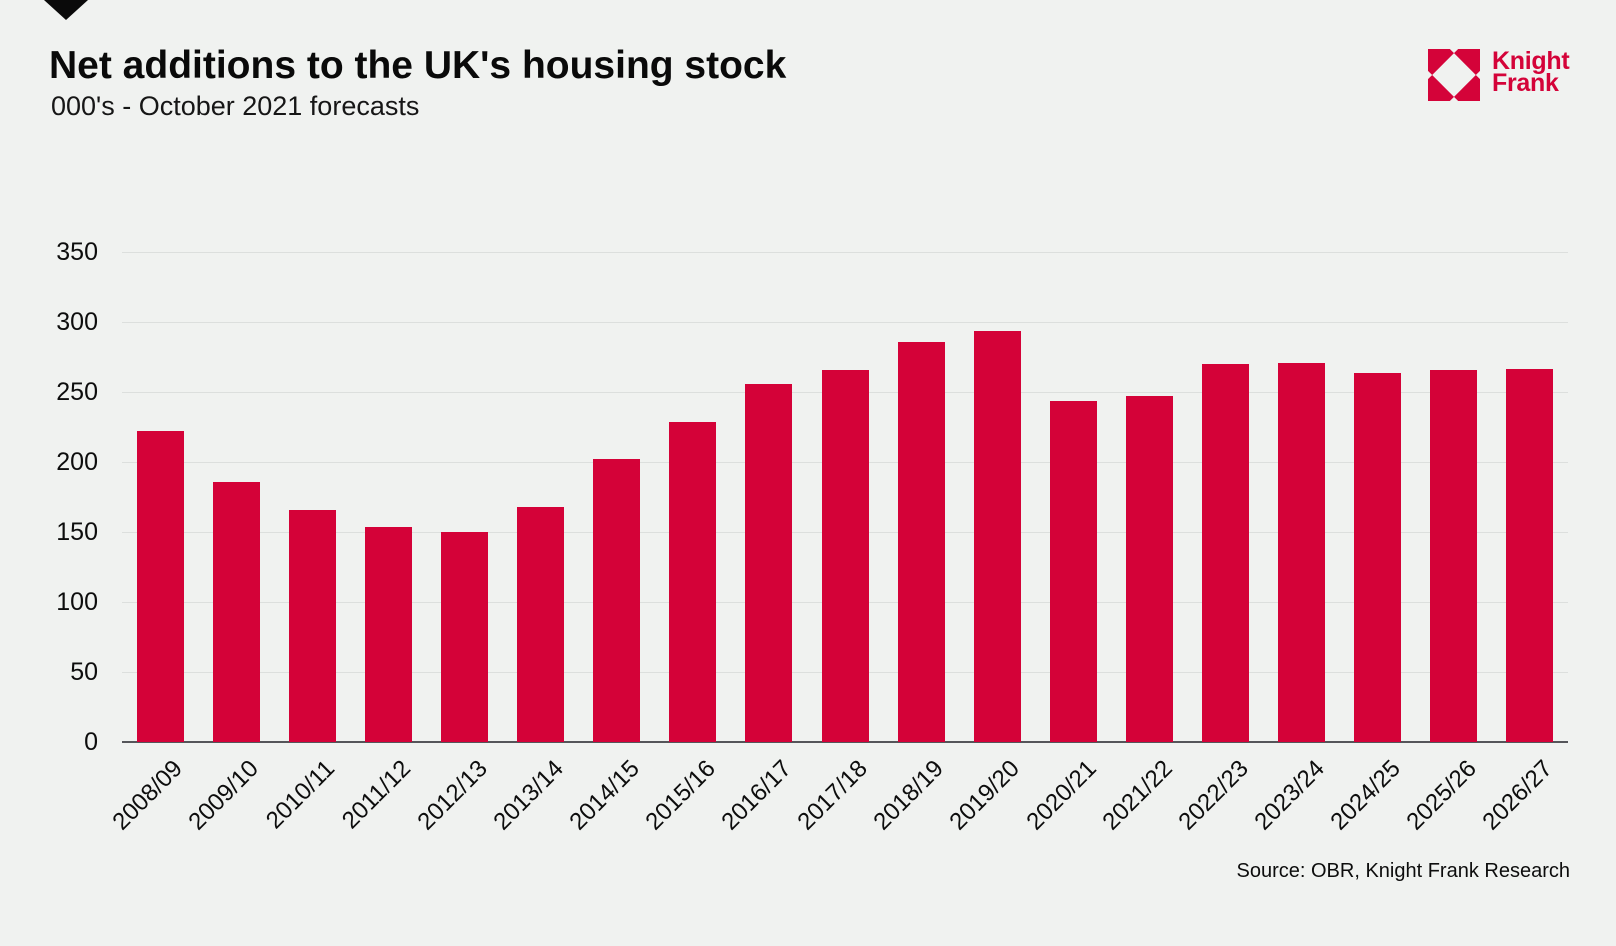  I want to click on x-axis-tick-text: 2016/17, so click(756, 795).